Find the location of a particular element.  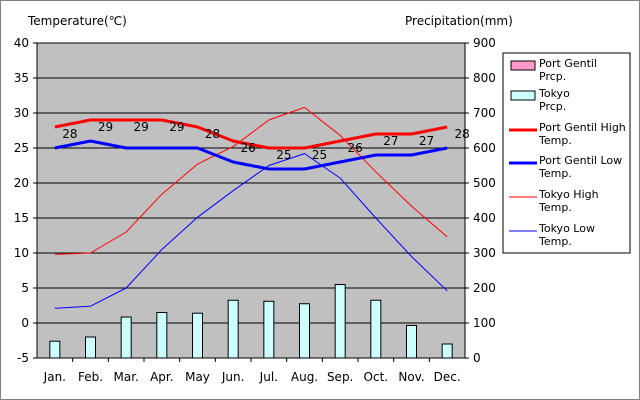

legend-label: Tokyo Low Temp. is located at coordinates (566, 235).